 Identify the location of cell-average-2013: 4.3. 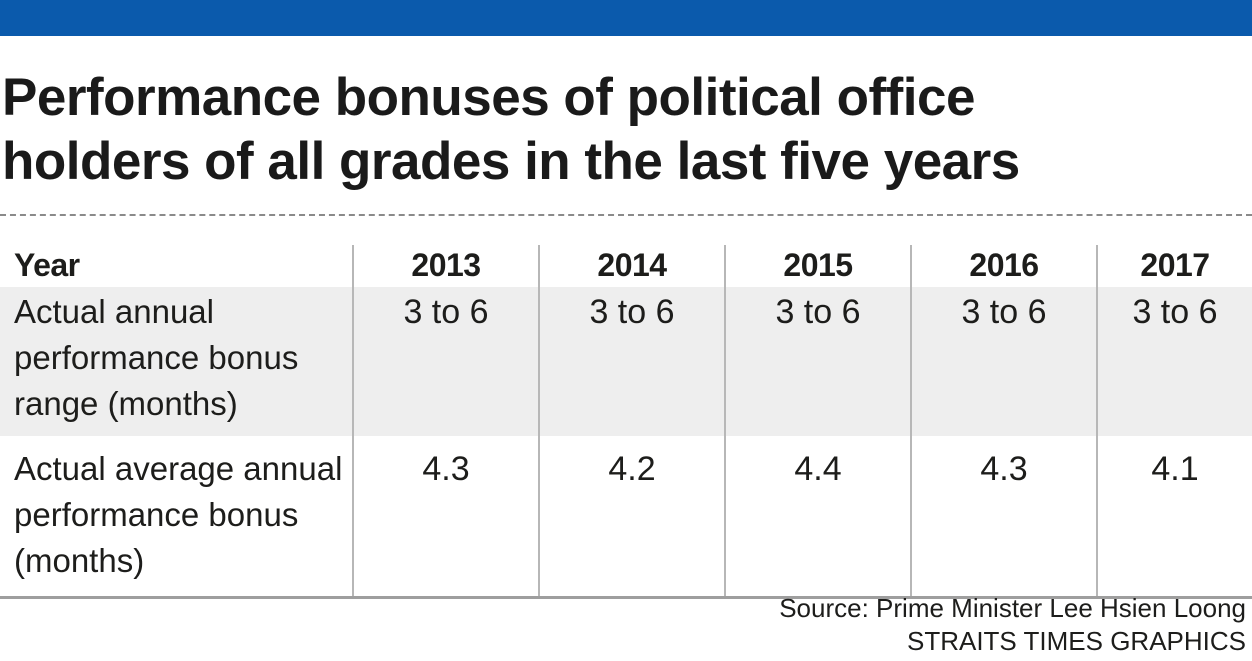
(445, 517).